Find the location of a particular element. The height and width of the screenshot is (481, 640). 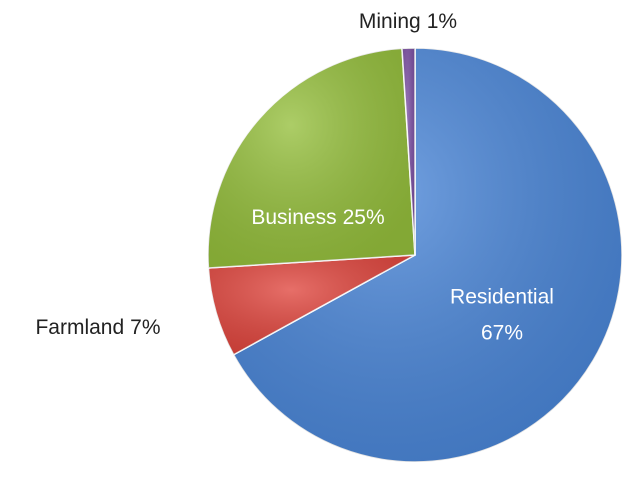

value-label: 7% is located at coordinates (145, 327).